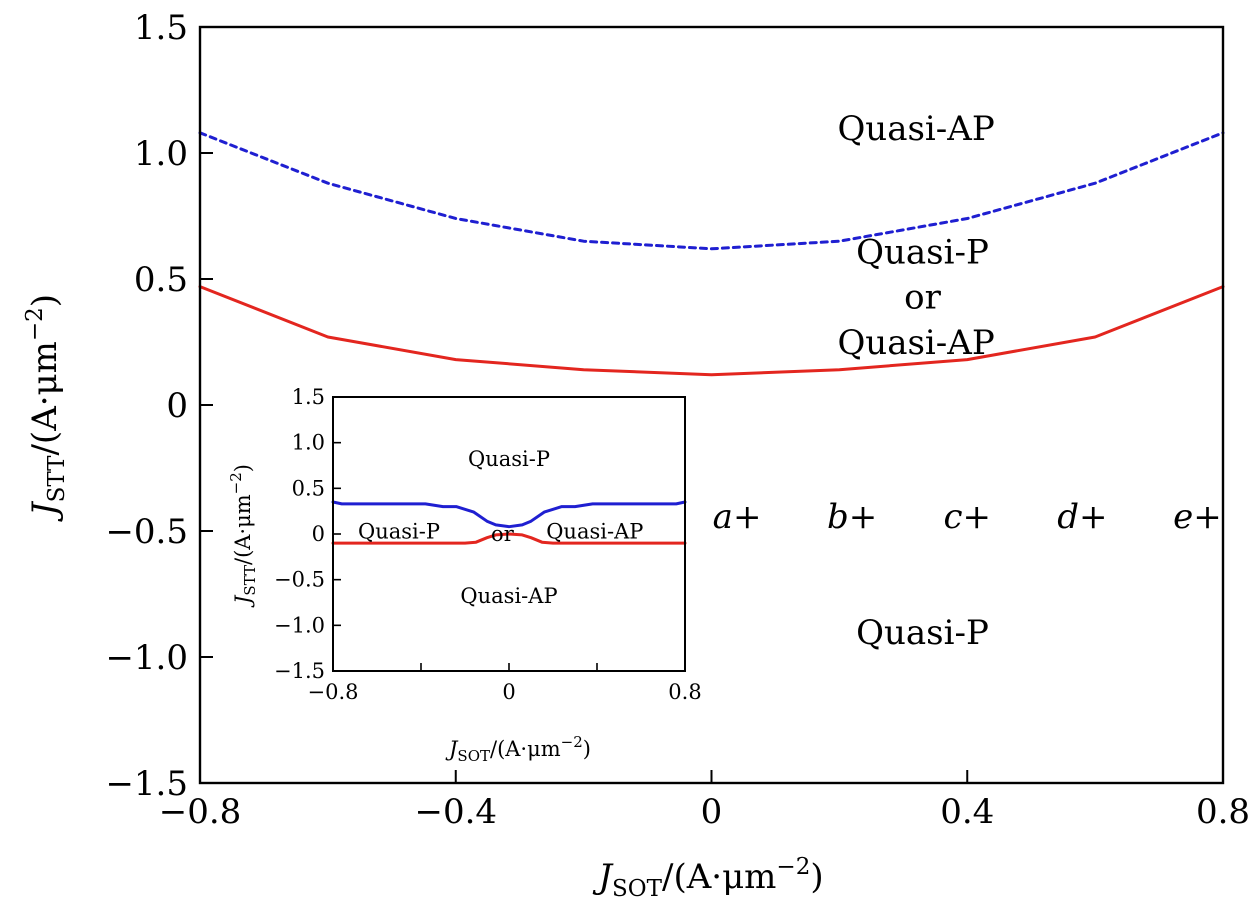 The height and width of the screenshot is (906, 1260). What do you see at coordinates (684, 692) in the screenshot?
I see `inset-x-tick-label: 0.8` at bounding box center [684, 692].